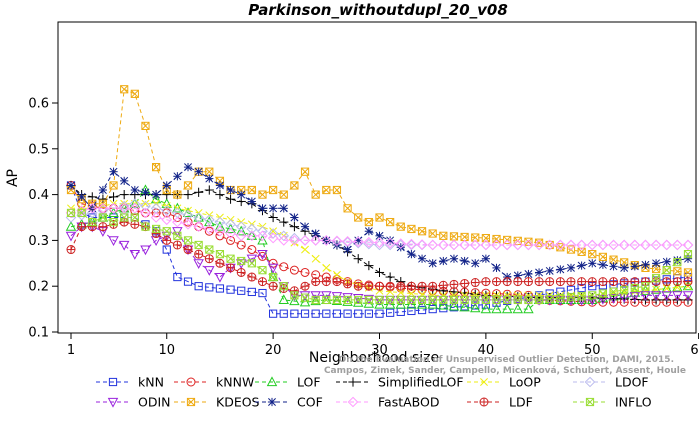 The image size is (699, 434). Describe the element at coordinates (288, 382) in the screenshot. I see `legend-item-lof: LOF` at that location.